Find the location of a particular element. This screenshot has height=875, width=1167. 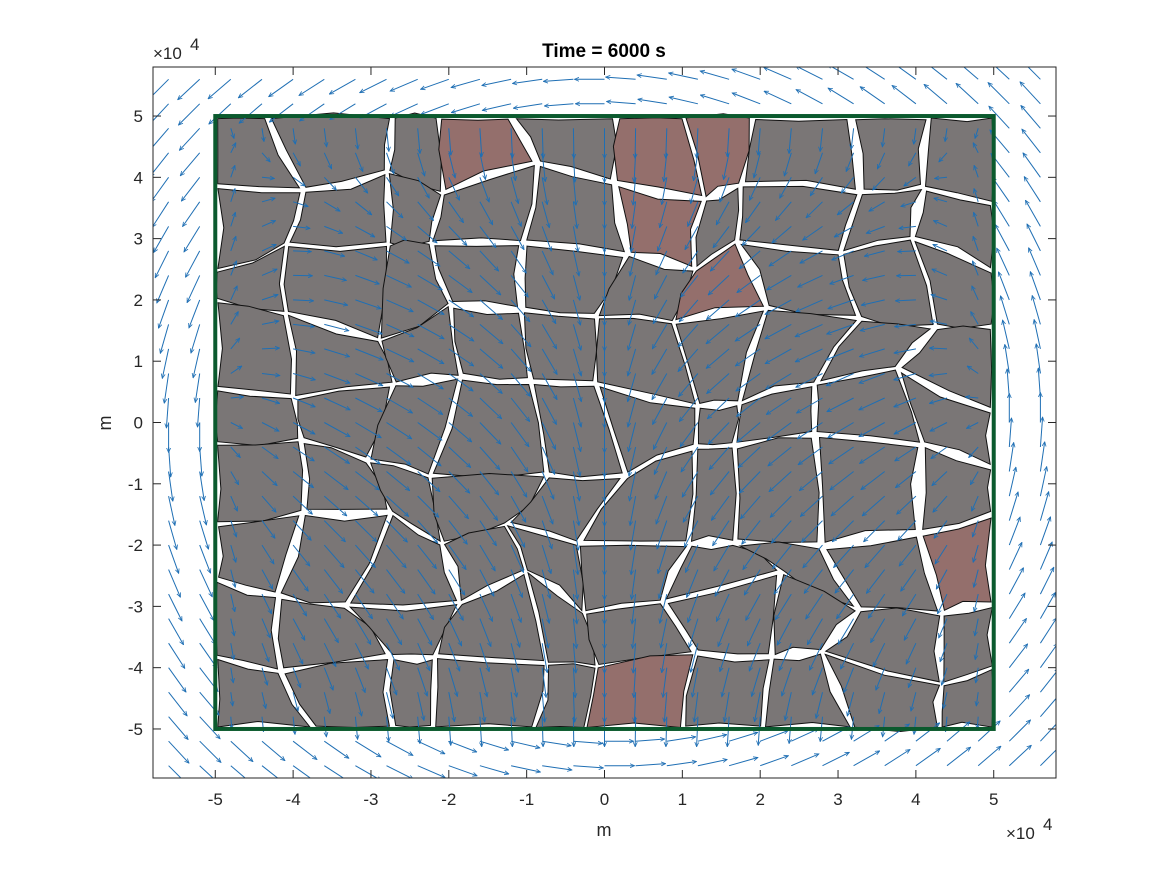

x-tick-label: -4 is located at coordinates (293, 799).